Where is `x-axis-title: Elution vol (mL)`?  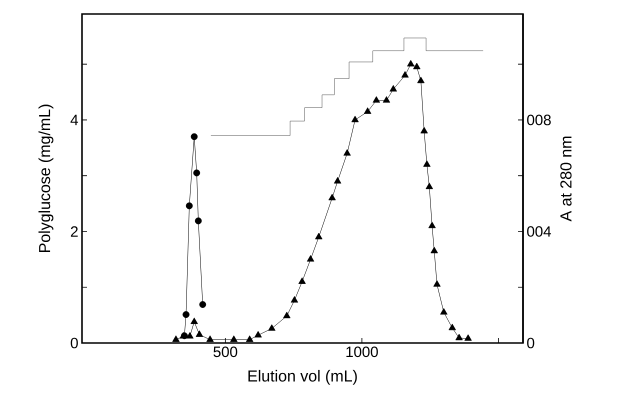
x-axis-title: Elution vol (mL) is located at coordinates (302, 377).